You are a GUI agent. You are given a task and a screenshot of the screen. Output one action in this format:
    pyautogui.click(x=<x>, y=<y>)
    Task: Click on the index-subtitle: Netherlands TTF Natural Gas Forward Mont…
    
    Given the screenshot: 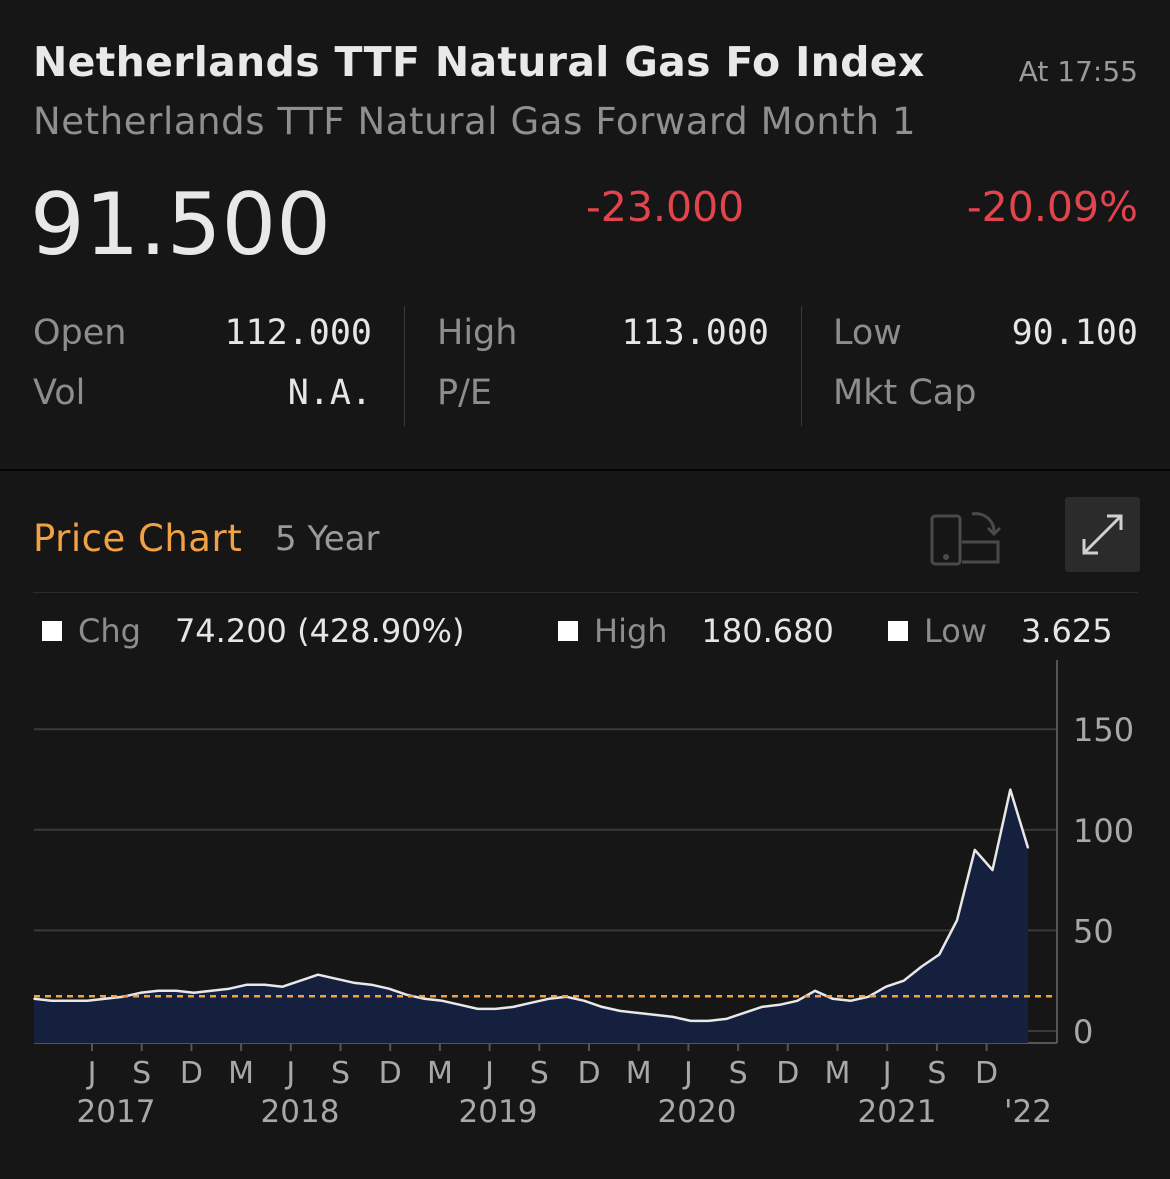 What is the action you would take?
    pyautogui.click(x=475, y=121)
    